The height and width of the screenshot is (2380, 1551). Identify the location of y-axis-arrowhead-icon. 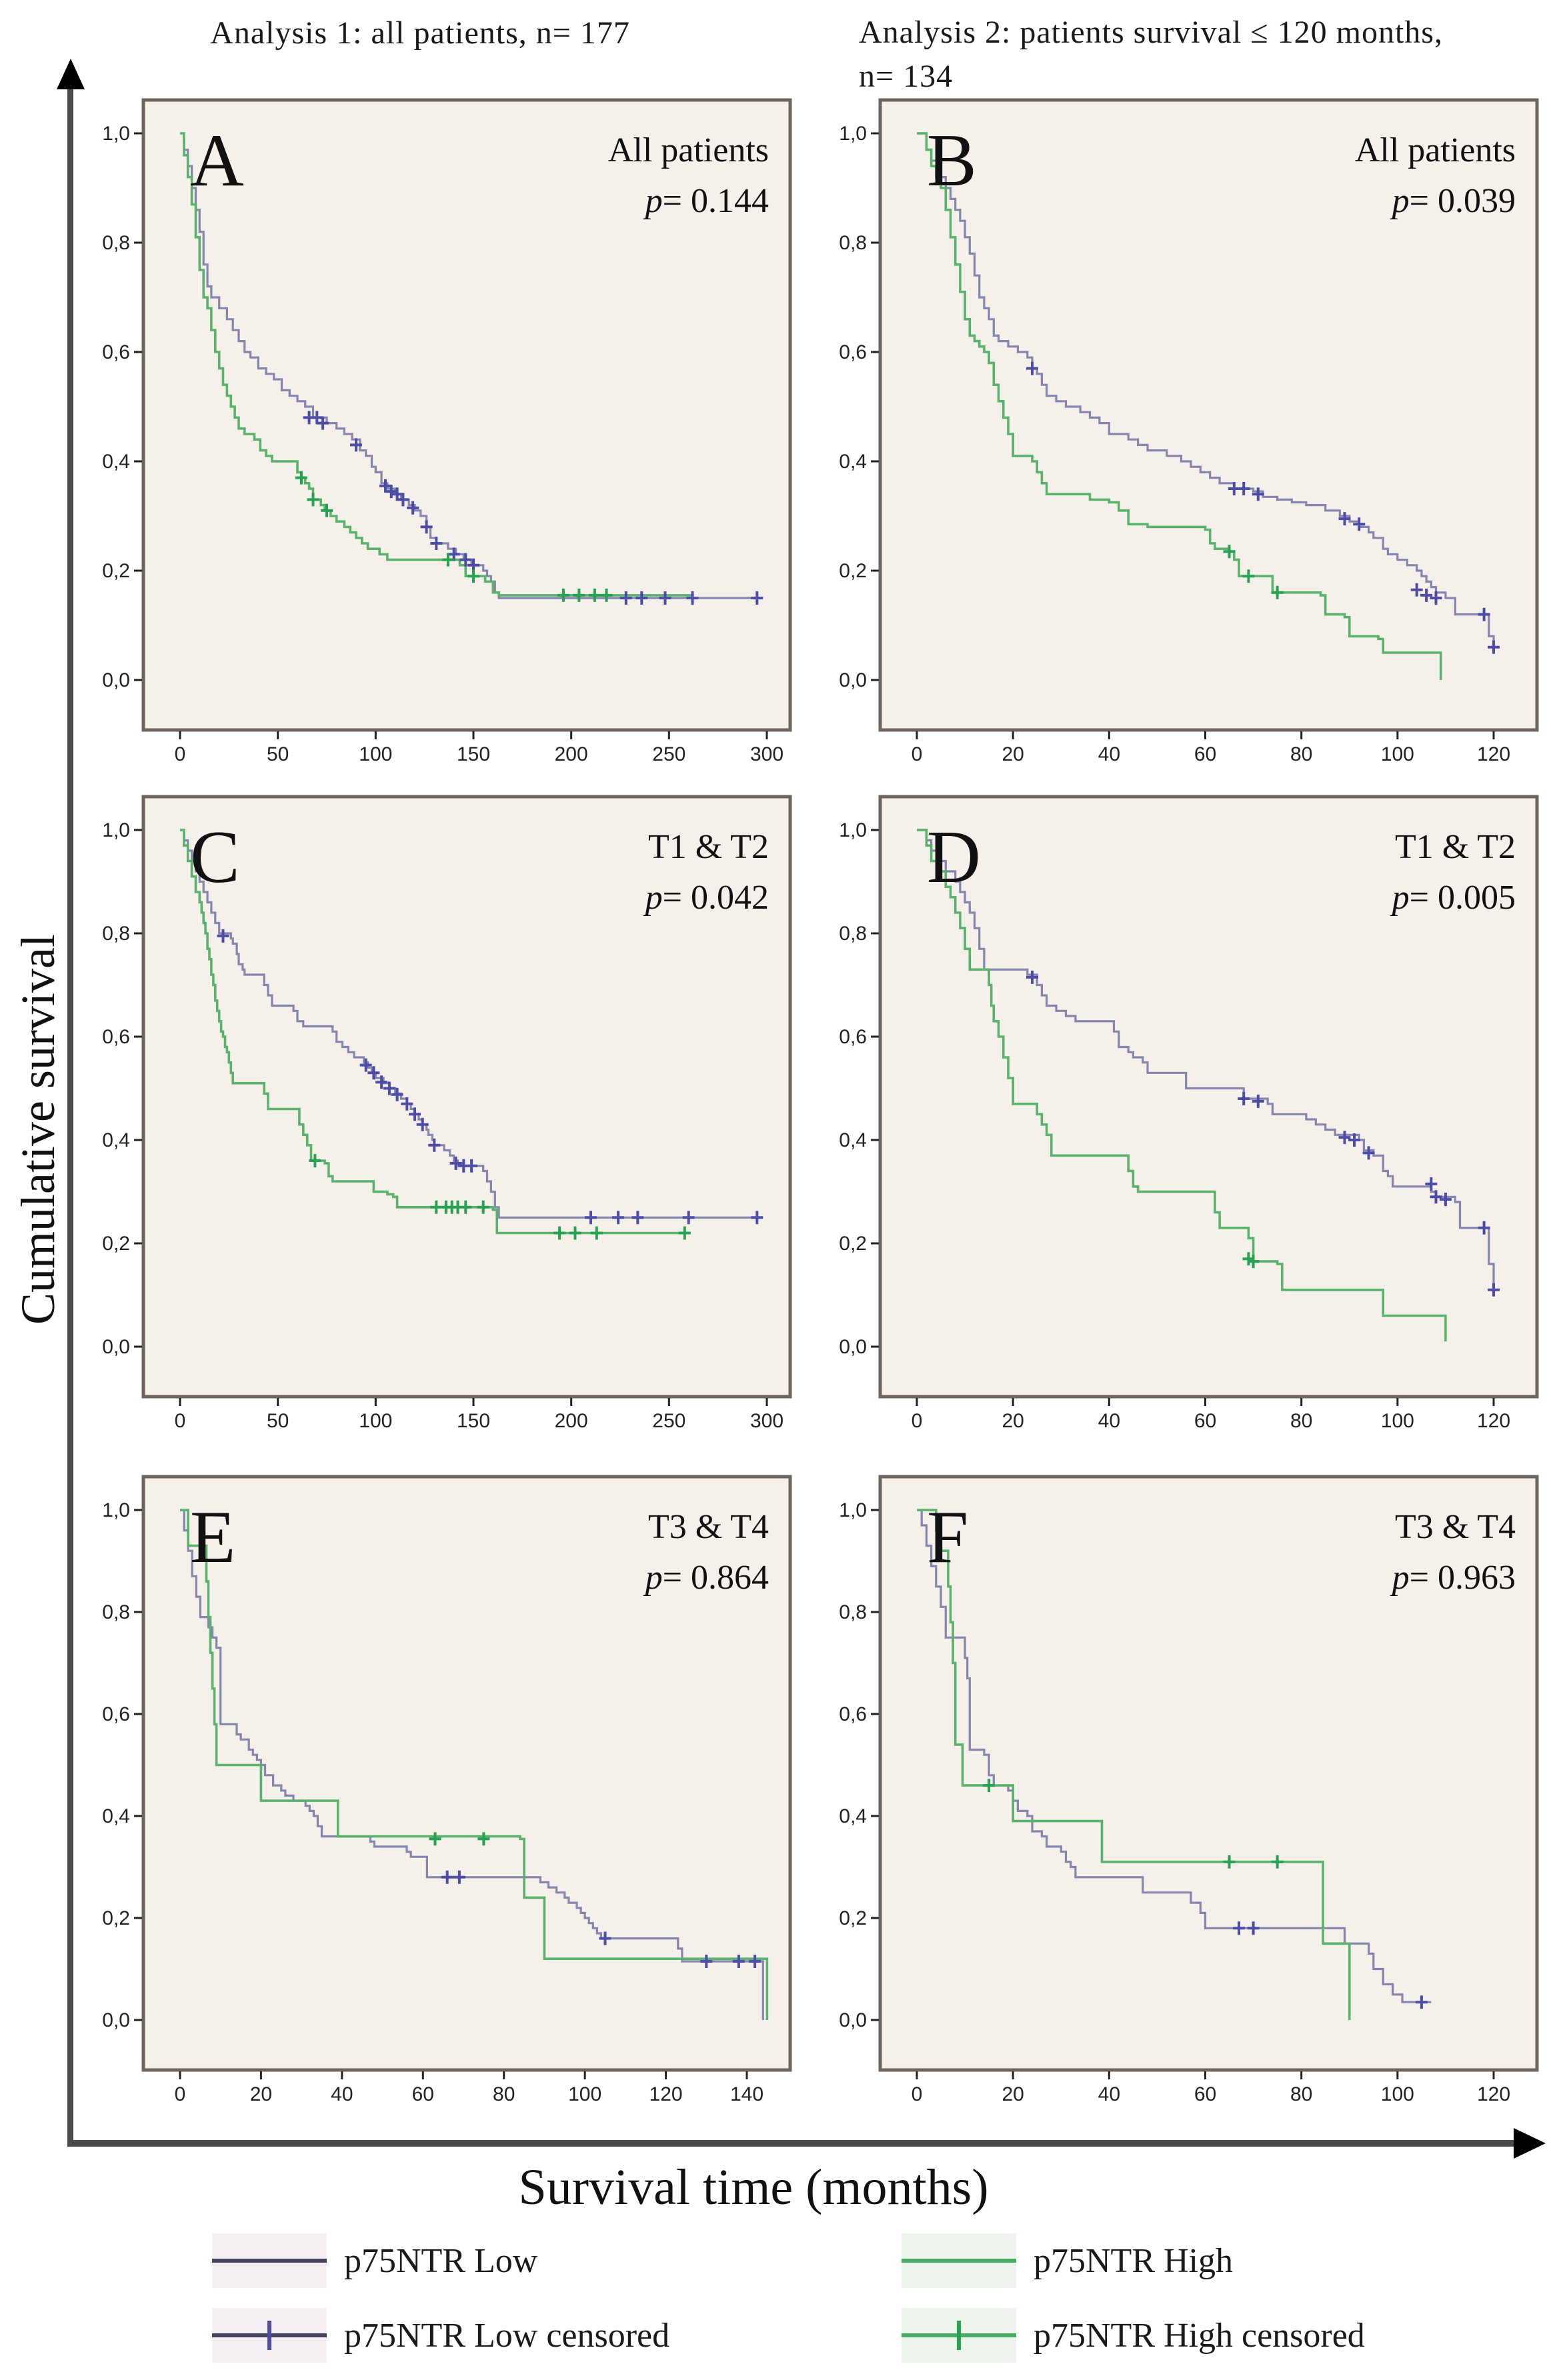
(71, 74).